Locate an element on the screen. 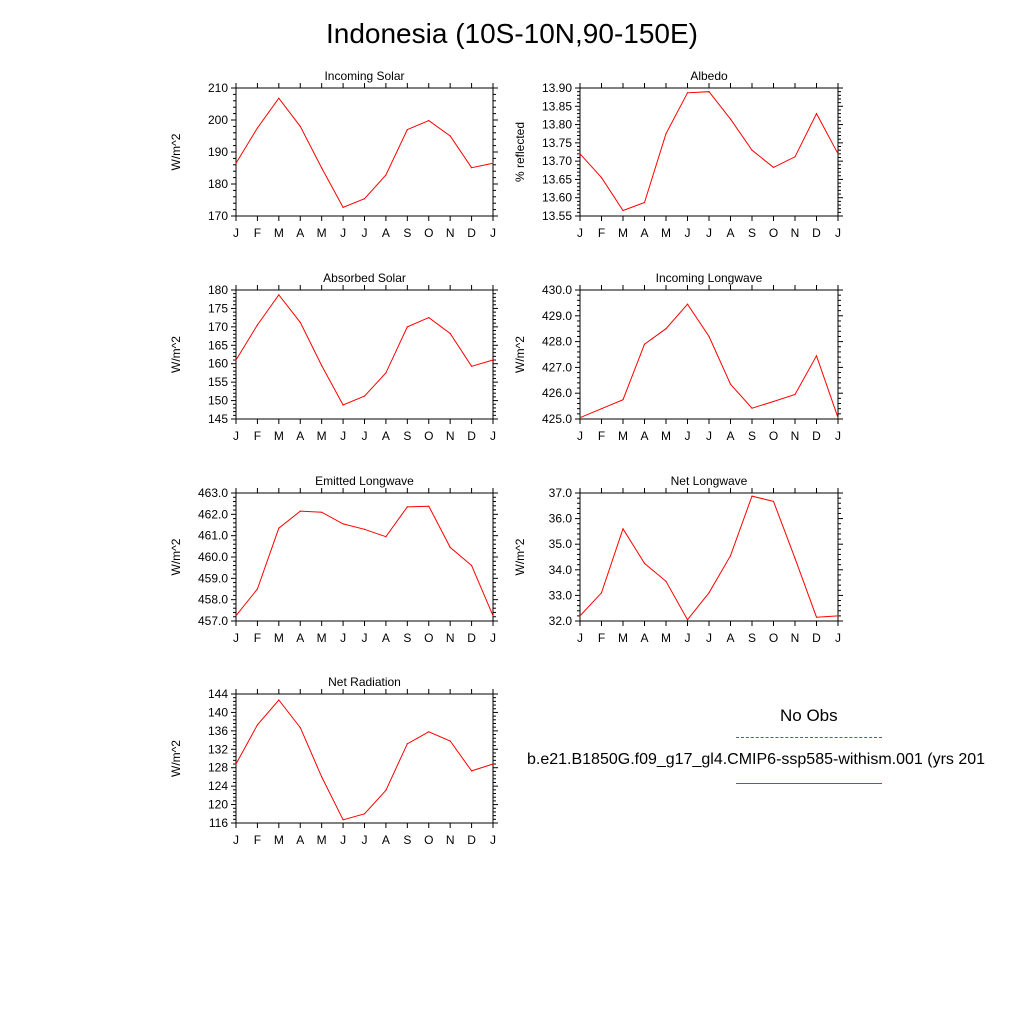 The image size is (1024, 1024). albedo-frame is located at coordinates (709, 152).